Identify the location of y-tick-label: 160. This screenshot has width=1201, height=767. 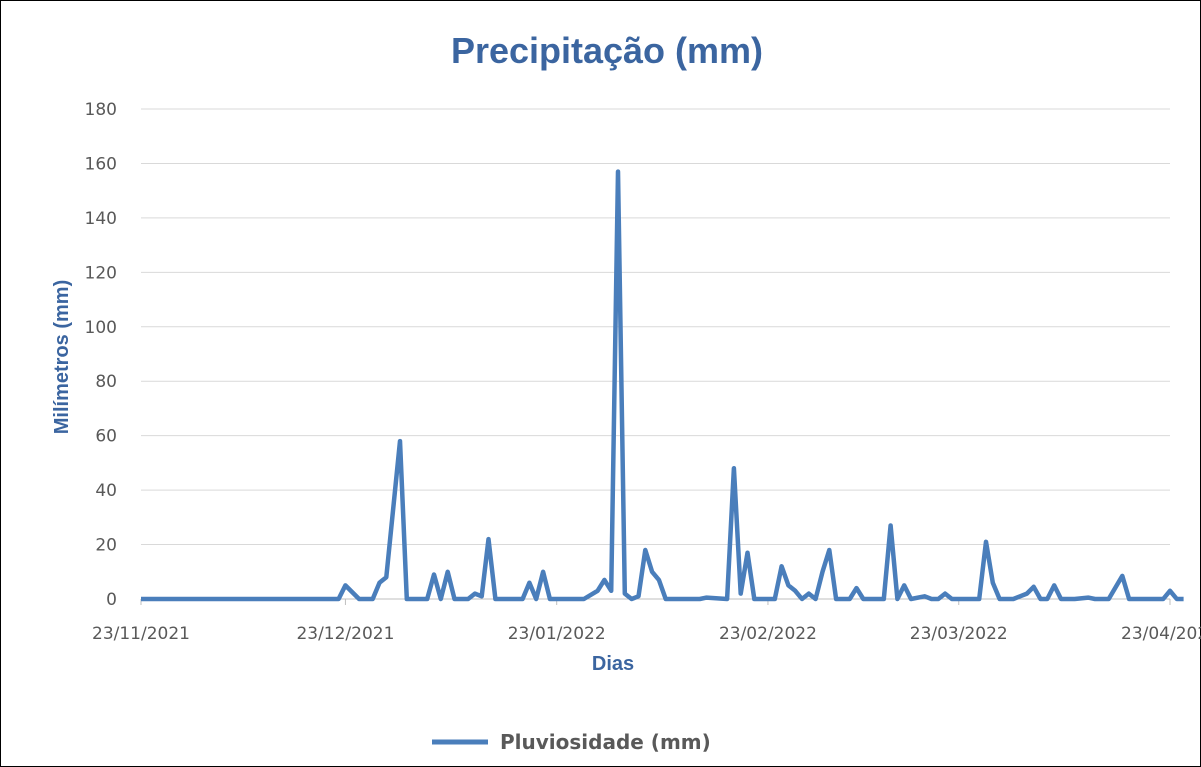
(101, 164).